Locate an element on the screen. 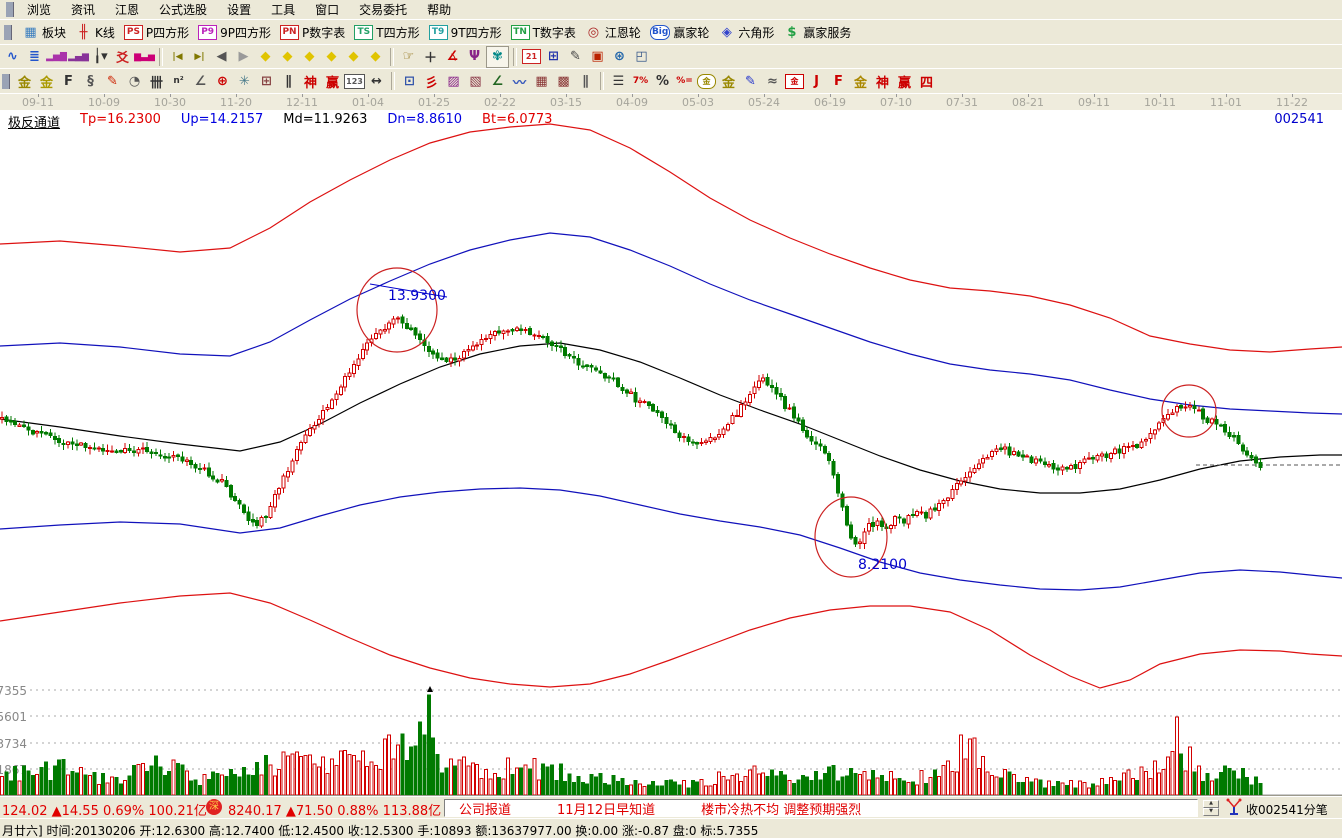 The width and height of the screenshot is (1342, 838). menu-item: 公式选股 is located at coordinates (183, 10).